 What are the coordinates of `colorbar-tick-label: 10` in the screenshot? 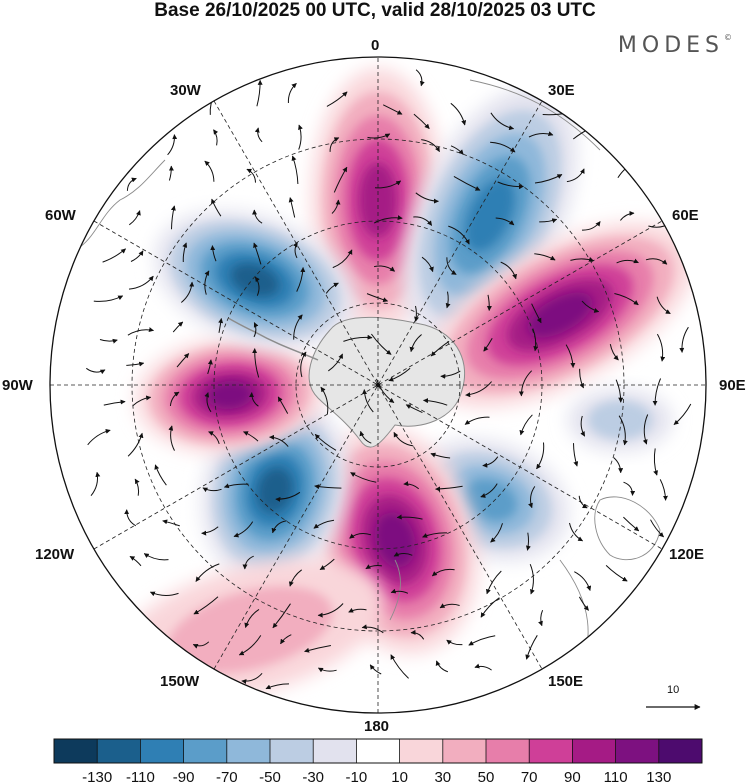 It's located at (399, 776).